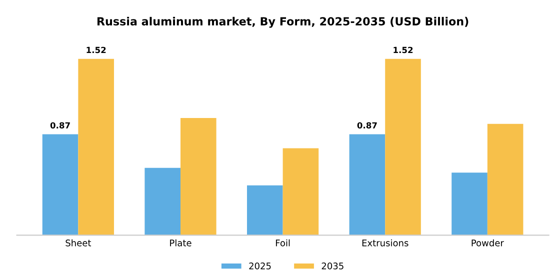 This screenshot has height=280, width=560. What do you see at coordinates (181, 242) in the screenshot?
I see `x-tick-label: Plate` at bounding box center [181, 242].